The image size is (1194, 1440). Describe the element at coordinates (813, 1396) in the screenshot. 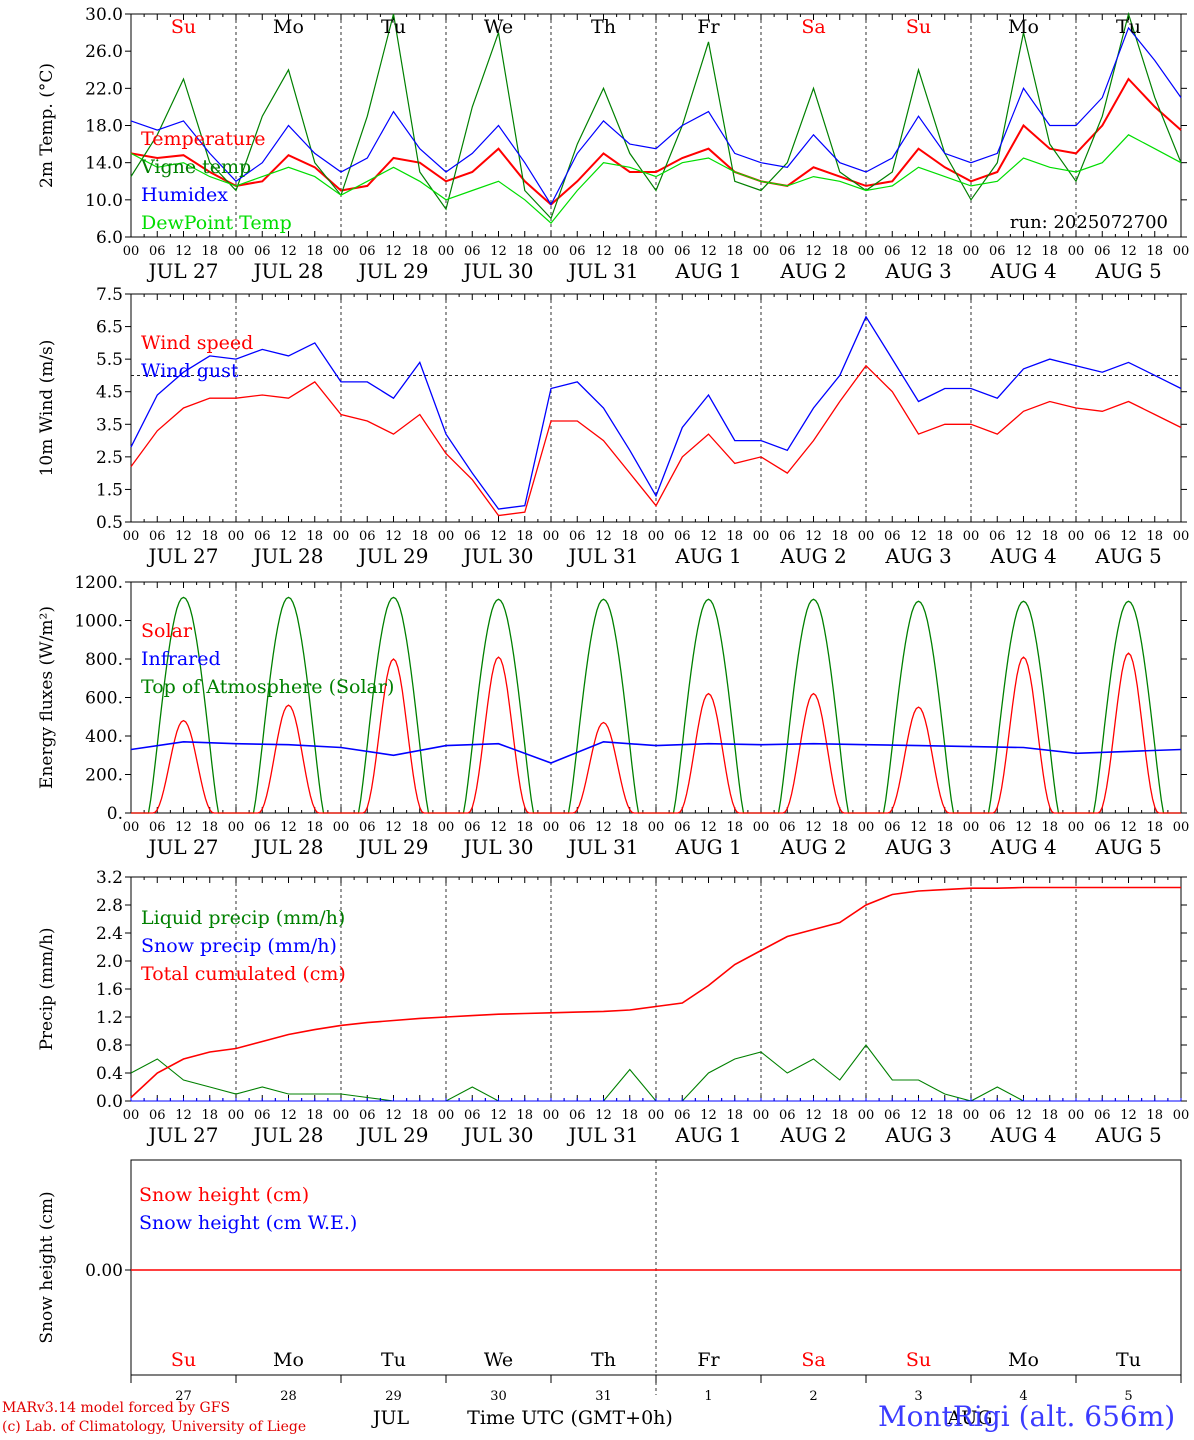

I see `day-number: 2` at that location.